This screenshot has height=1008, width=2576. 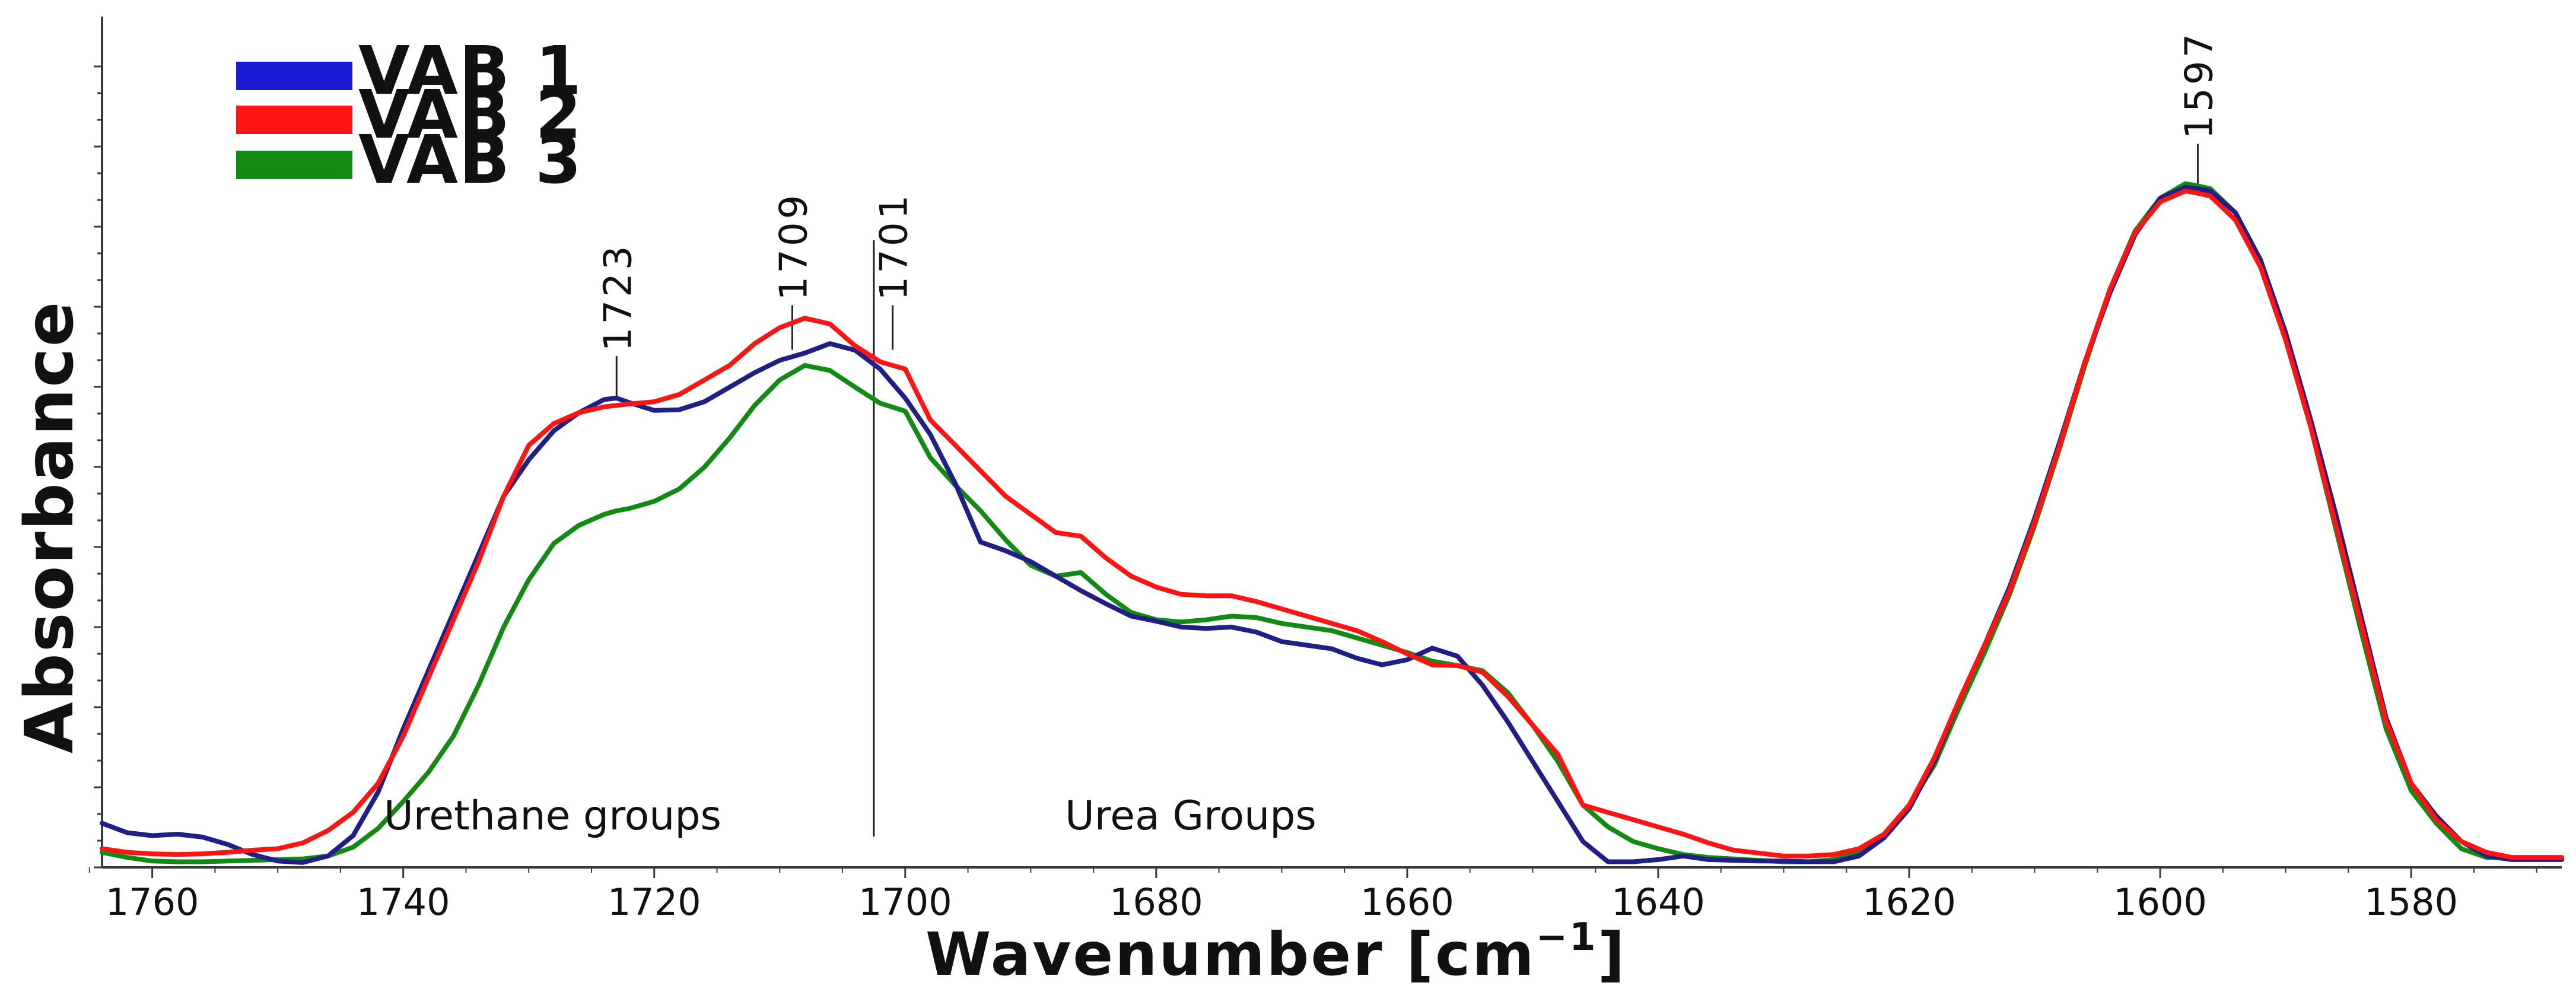 I want to click on region-label-urethane: Urethane groups, so click(x=552, y=816).